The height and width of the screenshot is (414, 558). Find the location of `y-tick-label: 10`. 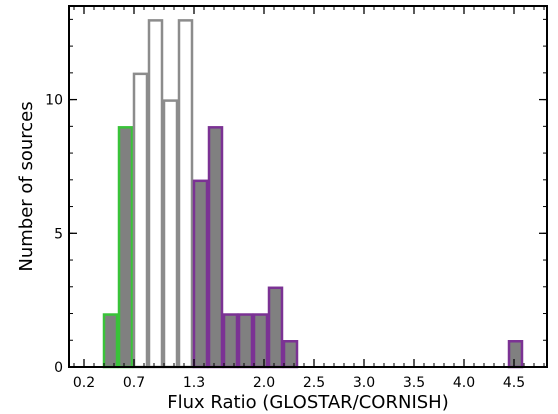

y-tick-label: 10 is located at coordinates (54, 101).